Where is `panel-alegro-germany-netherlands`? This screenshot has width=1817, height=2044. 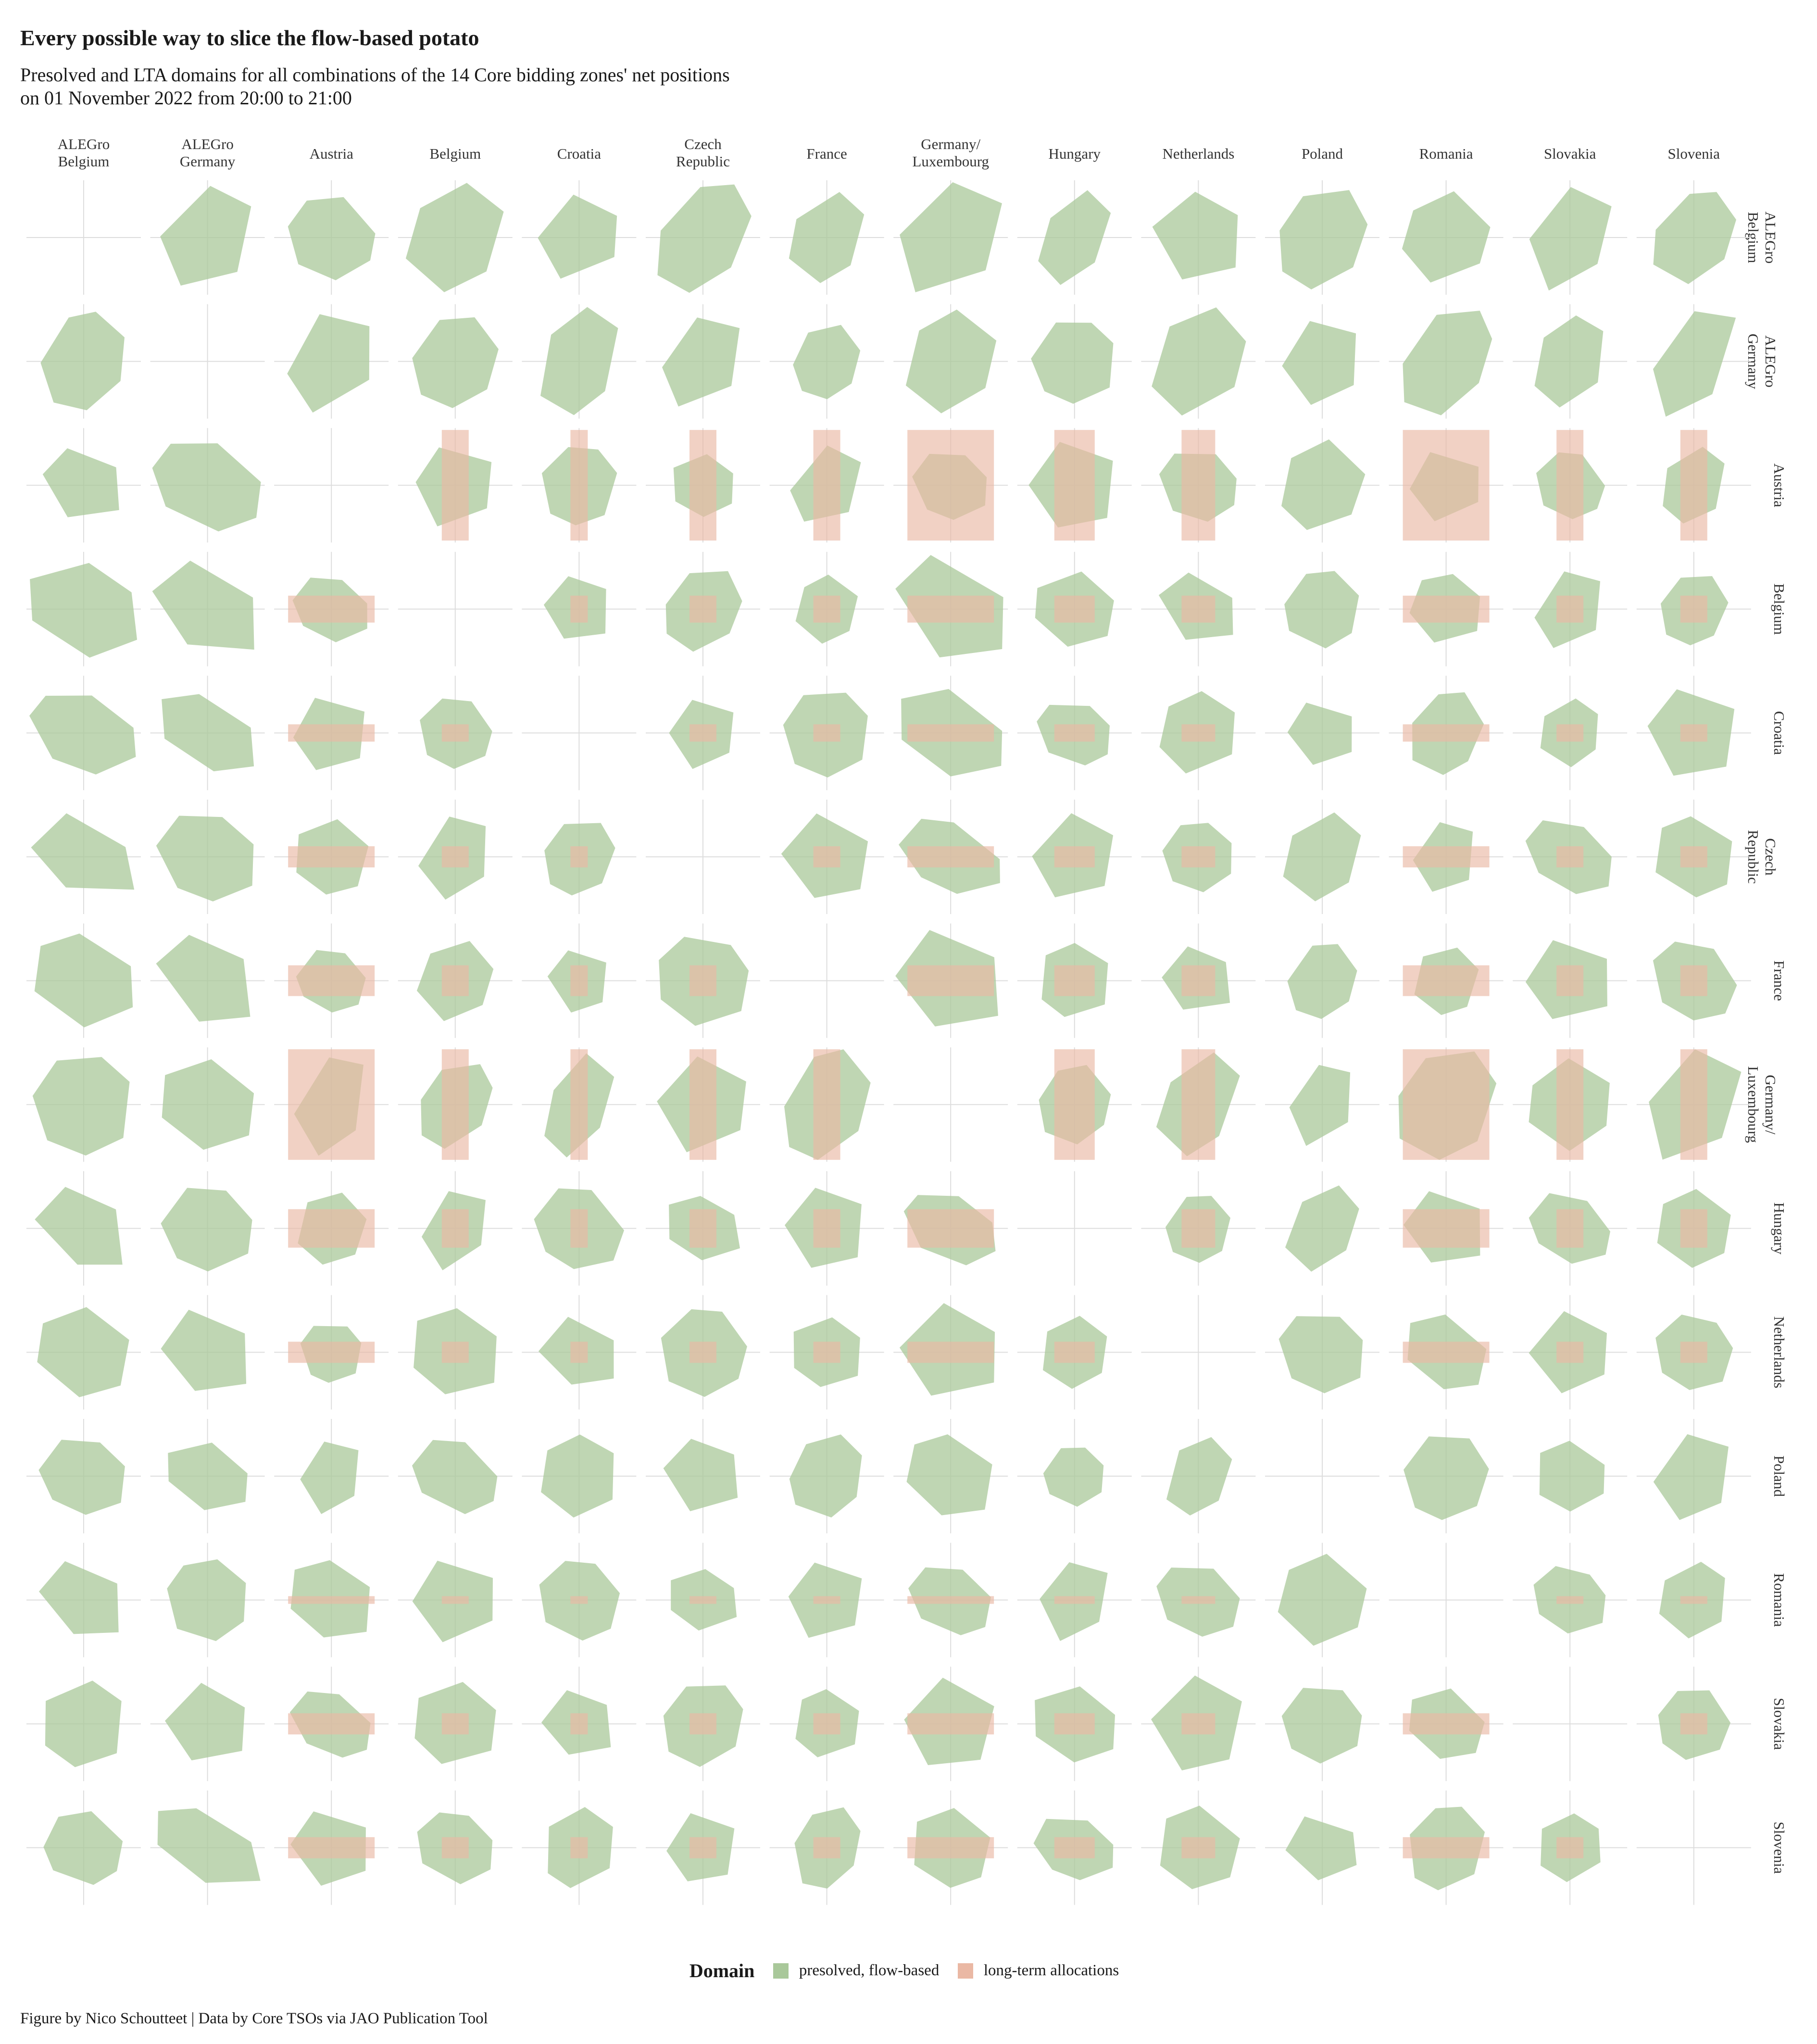 panel-alegro-germany-netherlands is located at coordinates (1198, 361).